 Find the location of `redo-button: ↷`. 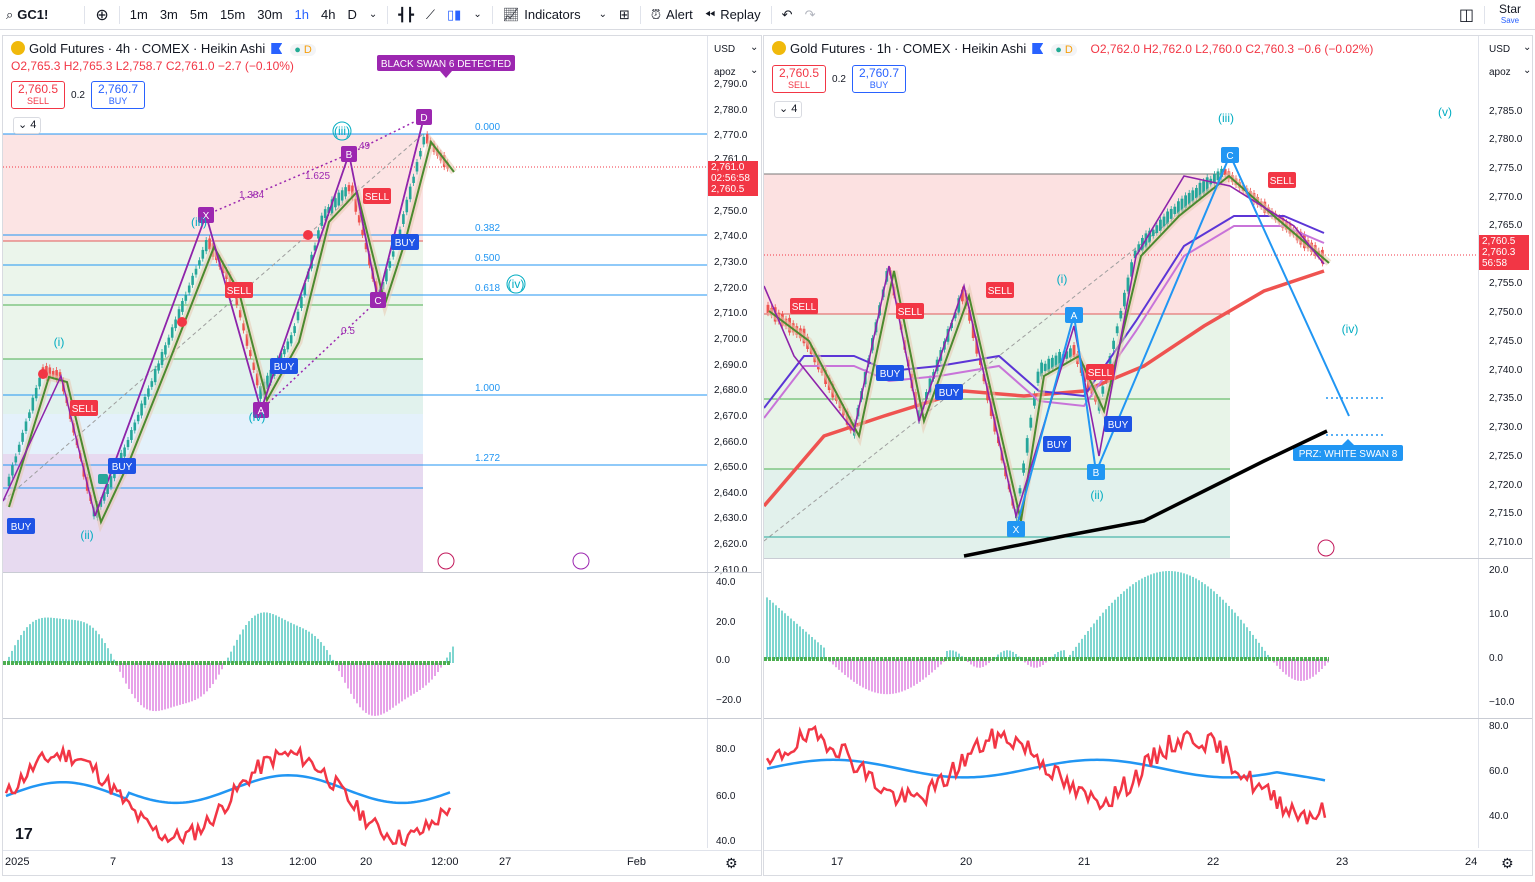

redo-button: ↷ is located at coordinates (810, 15).